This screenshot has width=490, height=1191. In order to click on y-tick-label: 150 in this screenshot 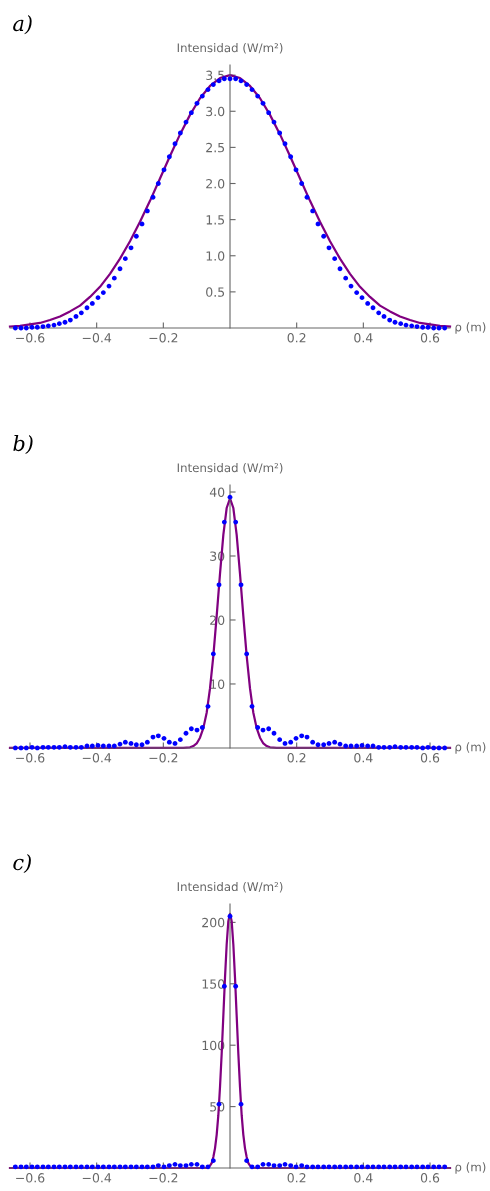, I will do `click(213, 984)`.